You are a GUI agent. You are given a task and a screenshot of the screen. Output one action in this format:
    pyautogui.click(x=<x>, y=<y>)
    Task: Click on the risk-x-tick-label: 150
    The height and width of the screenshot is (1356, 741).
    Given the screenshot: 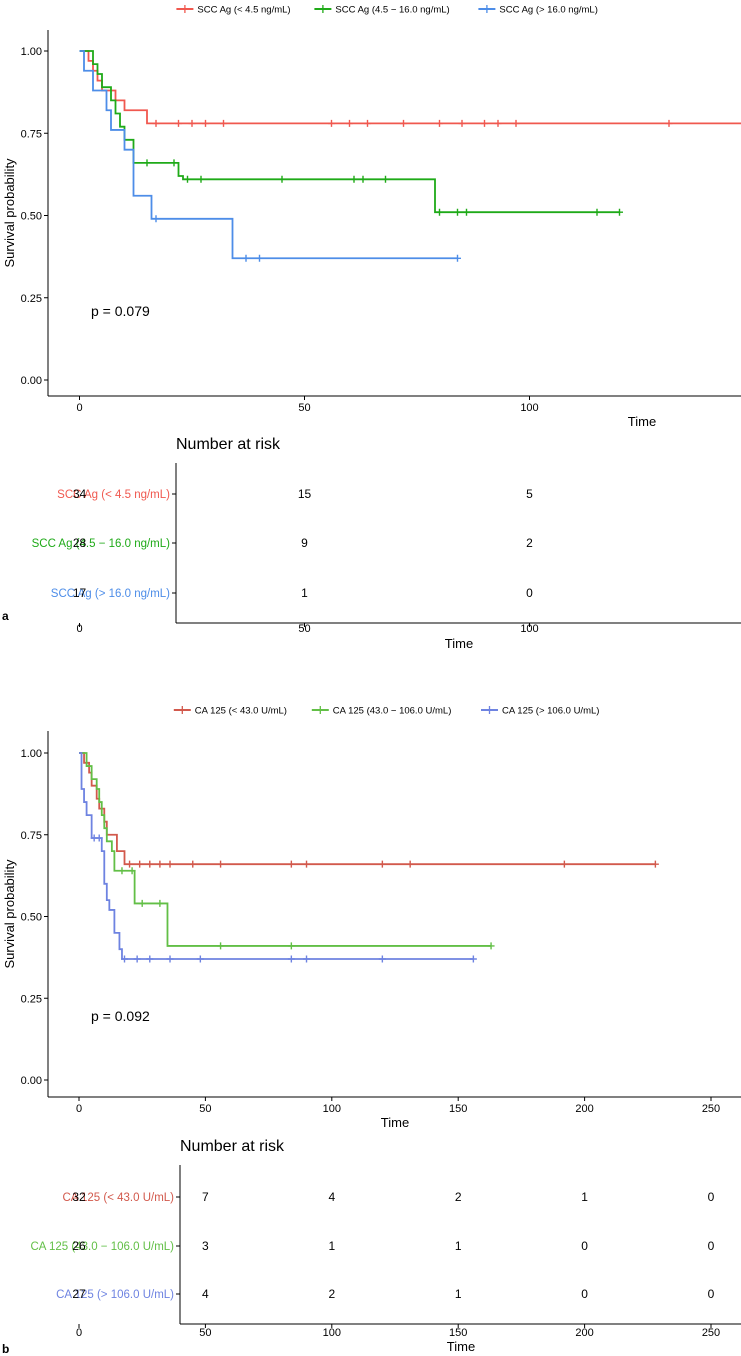 What is the action you would take?
    pyautogui.click(x=458, y=1333)
    